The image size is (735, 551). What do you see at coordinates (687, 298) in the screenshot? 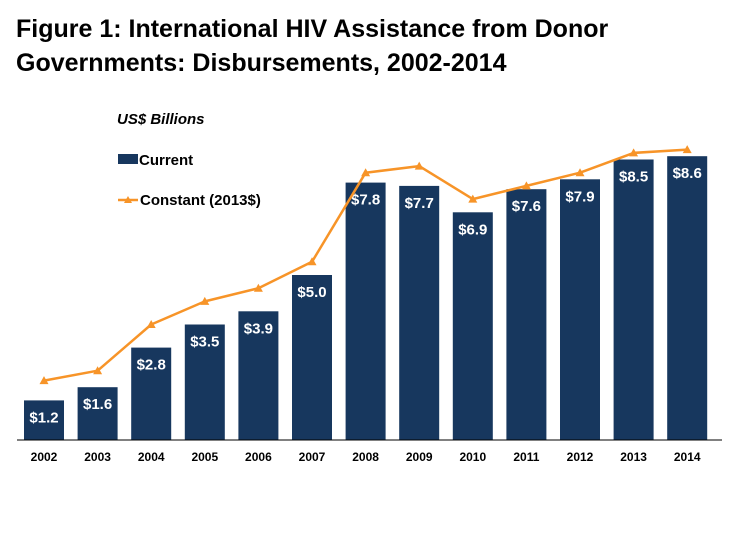
I see `bar-2014` at bounding box center [687, 298].